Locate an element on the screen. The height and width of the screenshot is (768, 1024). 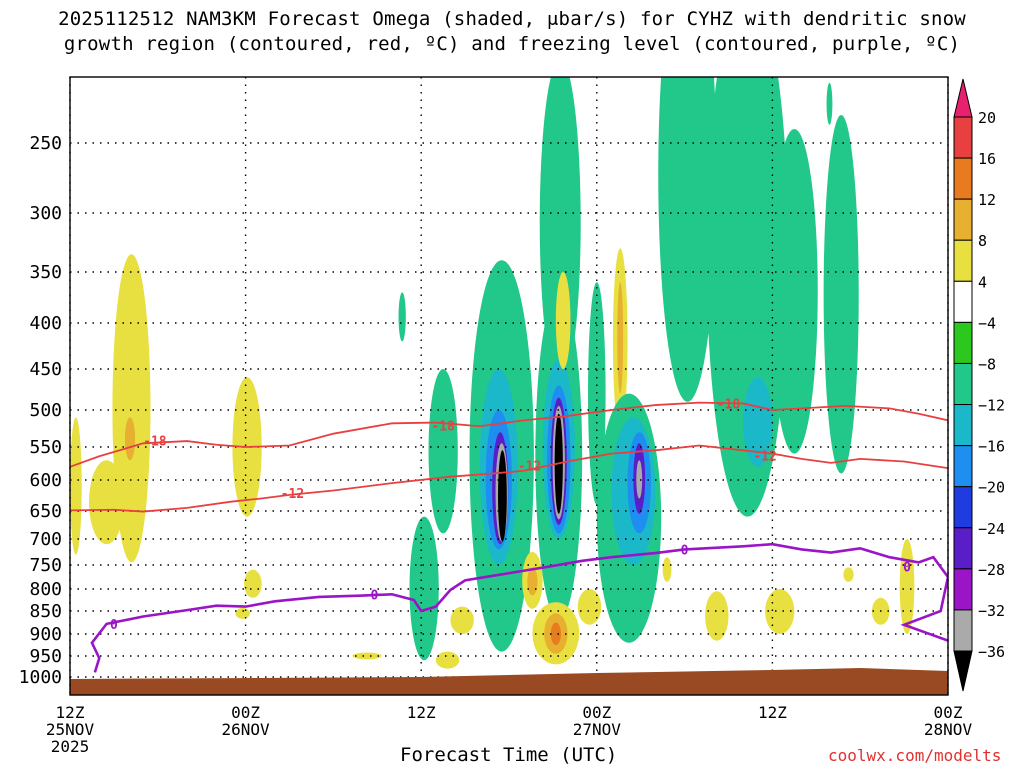
contour-label--12C-1: -12 is located at coordinates (529, 466).